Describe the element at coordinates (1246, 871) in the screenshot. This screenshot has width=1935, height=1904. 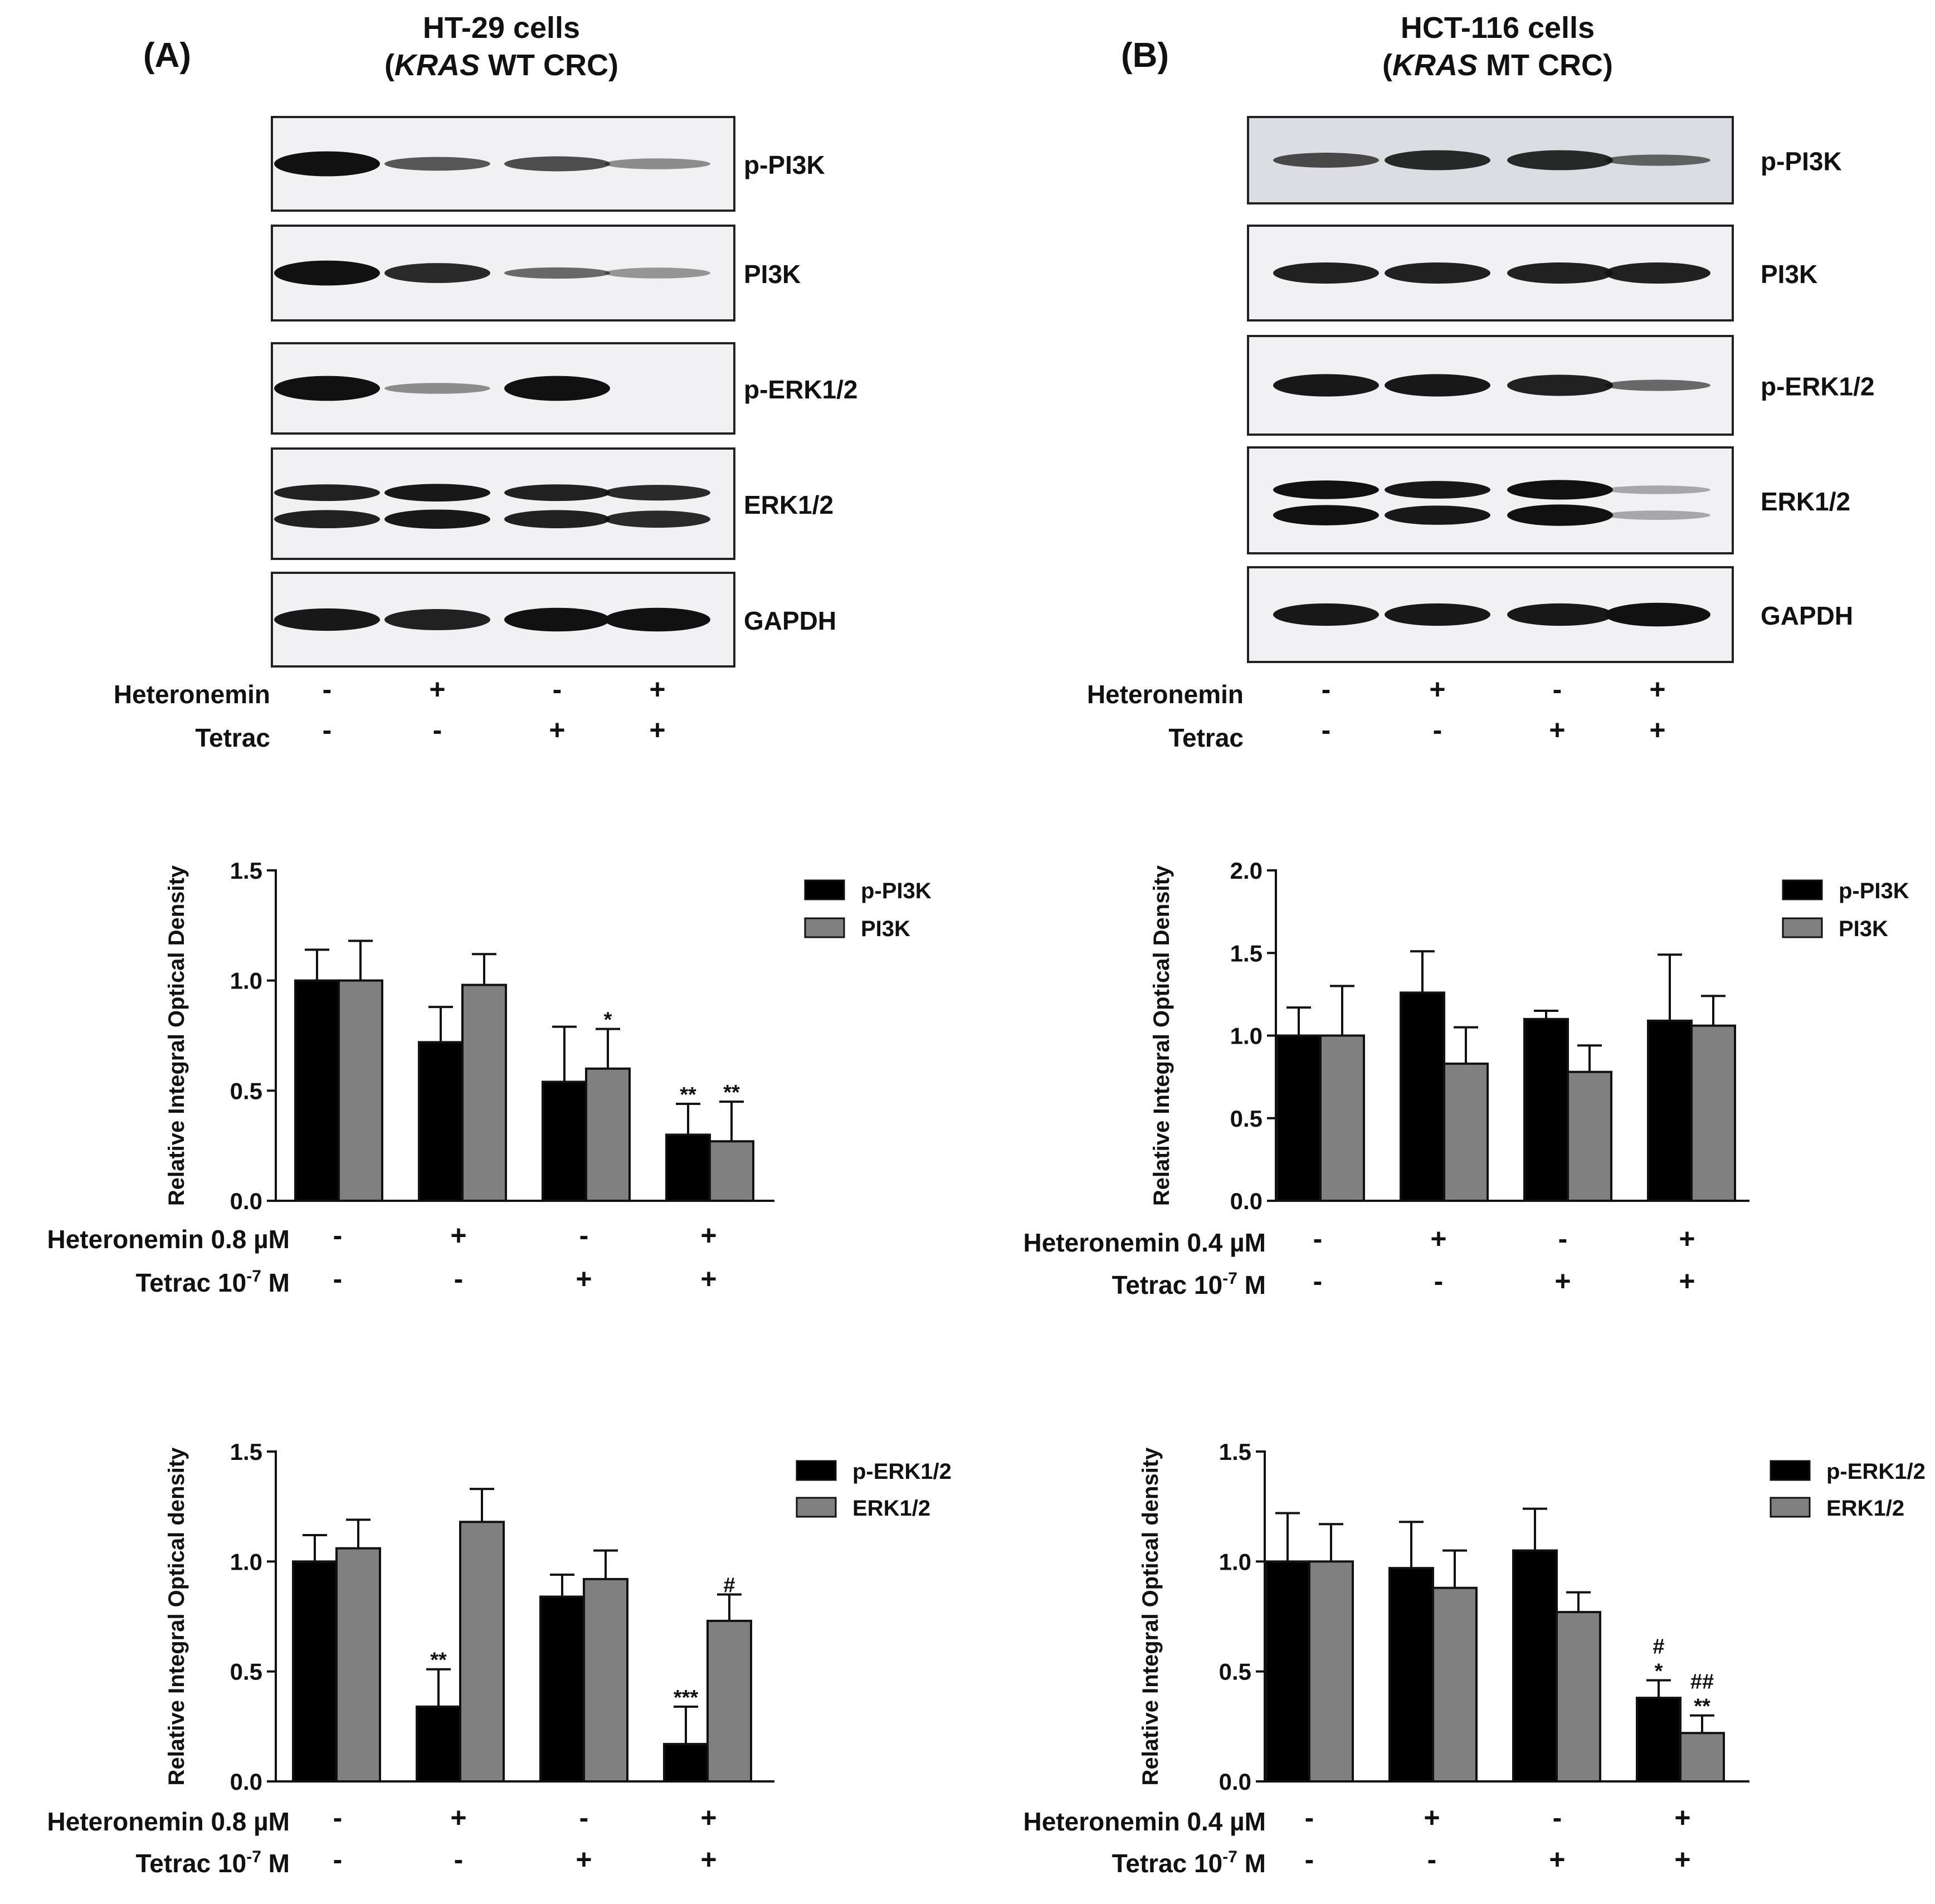
I see `y-tick-label: 2.0` at that location.